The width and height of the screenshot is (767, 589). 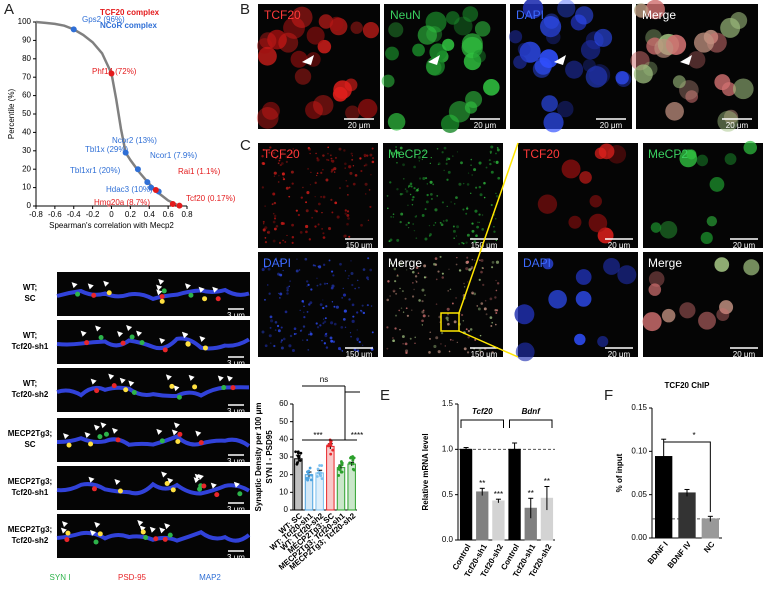 What do you see at coordinates (359, 245) in the screenshot?
I see `scale-label: 150 μm` at bounding box center [359, 245].